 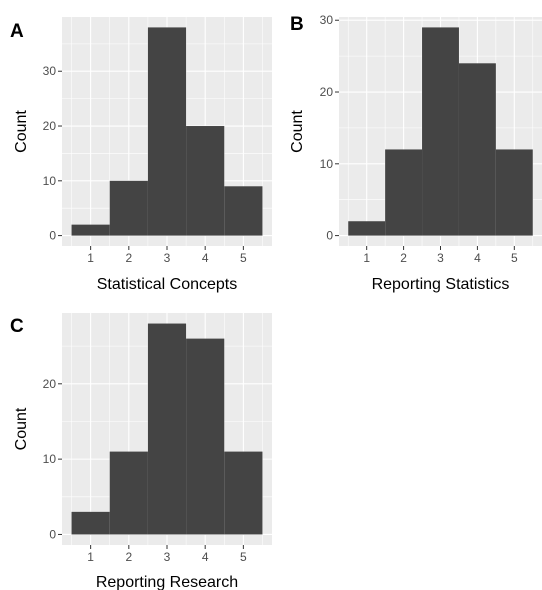 What do you see at coordinates (17, 326) in the screenshot?
I see `panel-tag: C` at bounding box center [17, 326].